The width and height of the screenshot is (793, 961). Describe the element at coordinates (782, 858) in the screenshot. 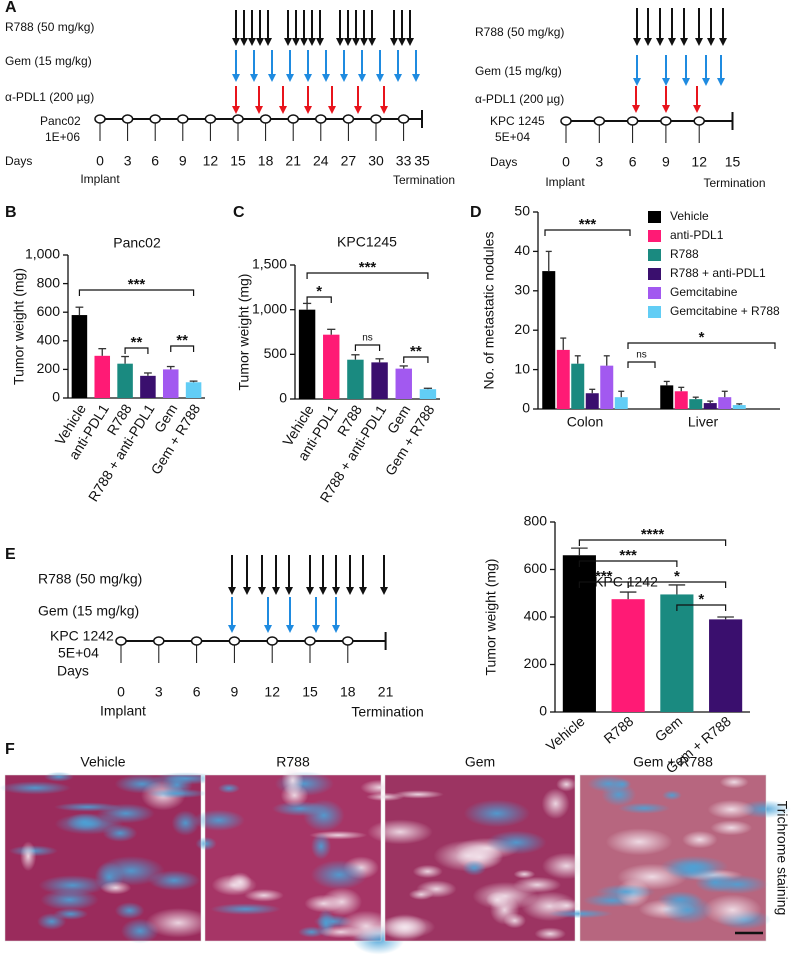

I see `stain-label: Trichrome staining` at that location.